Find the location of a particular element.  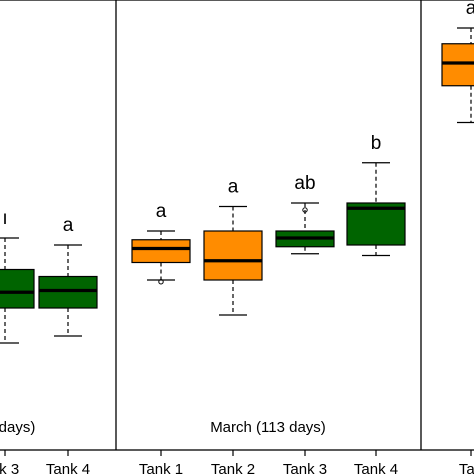

x-tick-label: nk 3 is located at coordinates (9, 467).